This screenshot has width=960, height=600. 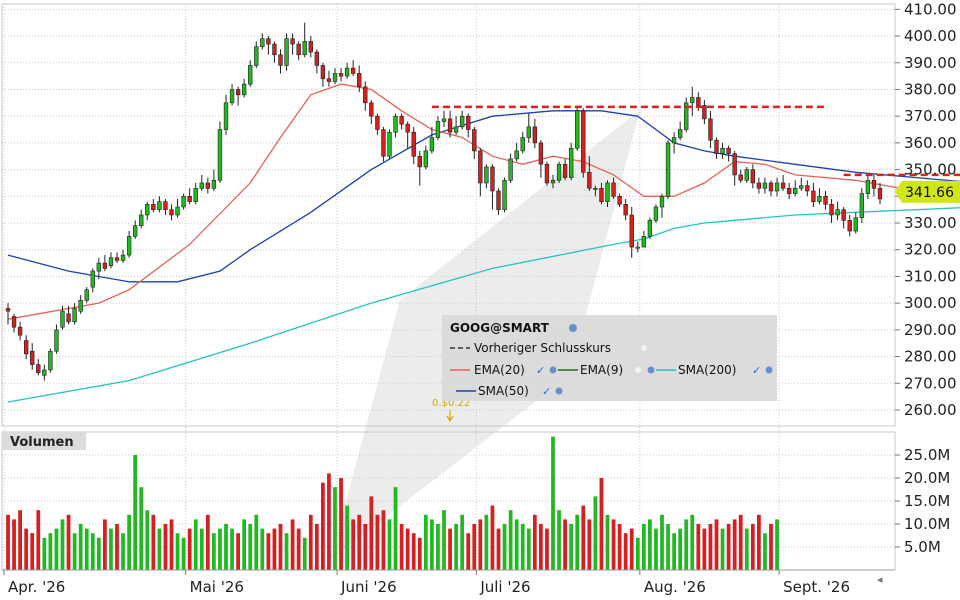 I want to click on legend-ema20: EMA(20), so click(x=499, y=370).